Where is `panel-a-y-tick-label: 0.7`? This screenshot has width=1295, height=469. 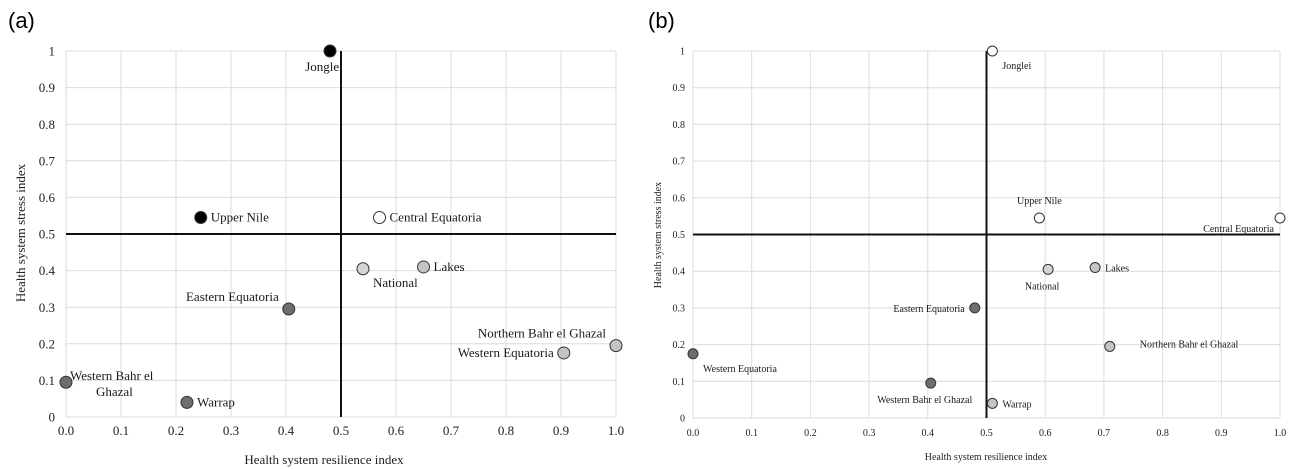
panel-a-y-tick-label: 0.7 is located at coordinates (47, 160).